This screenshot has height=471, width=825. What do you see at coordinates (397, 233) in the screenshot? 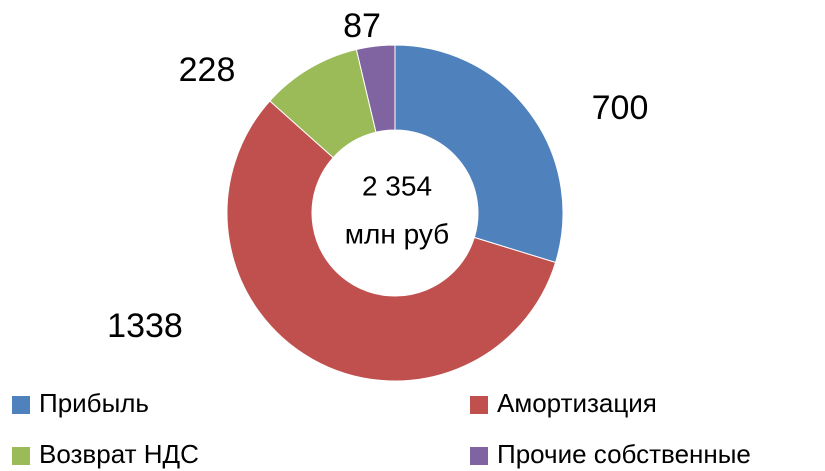
I see `center-text: млн руб` at bounding box center [397, 233].